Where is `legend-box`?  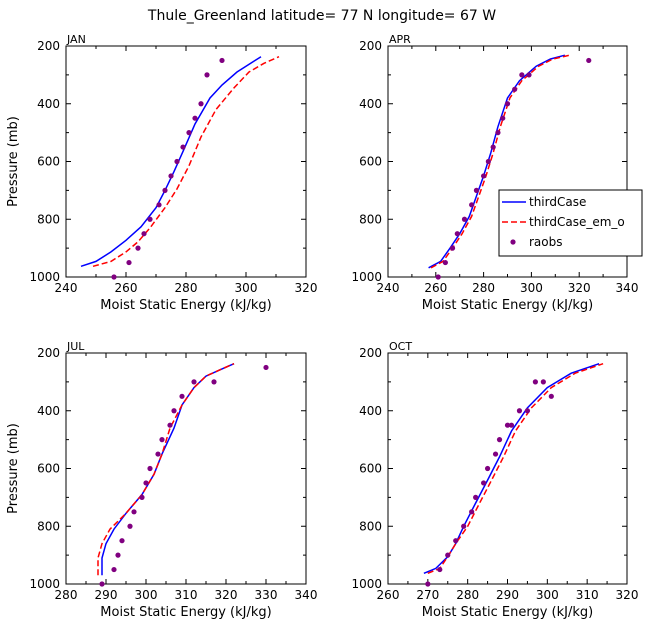
legend-box is located at coordinates (570, 223).